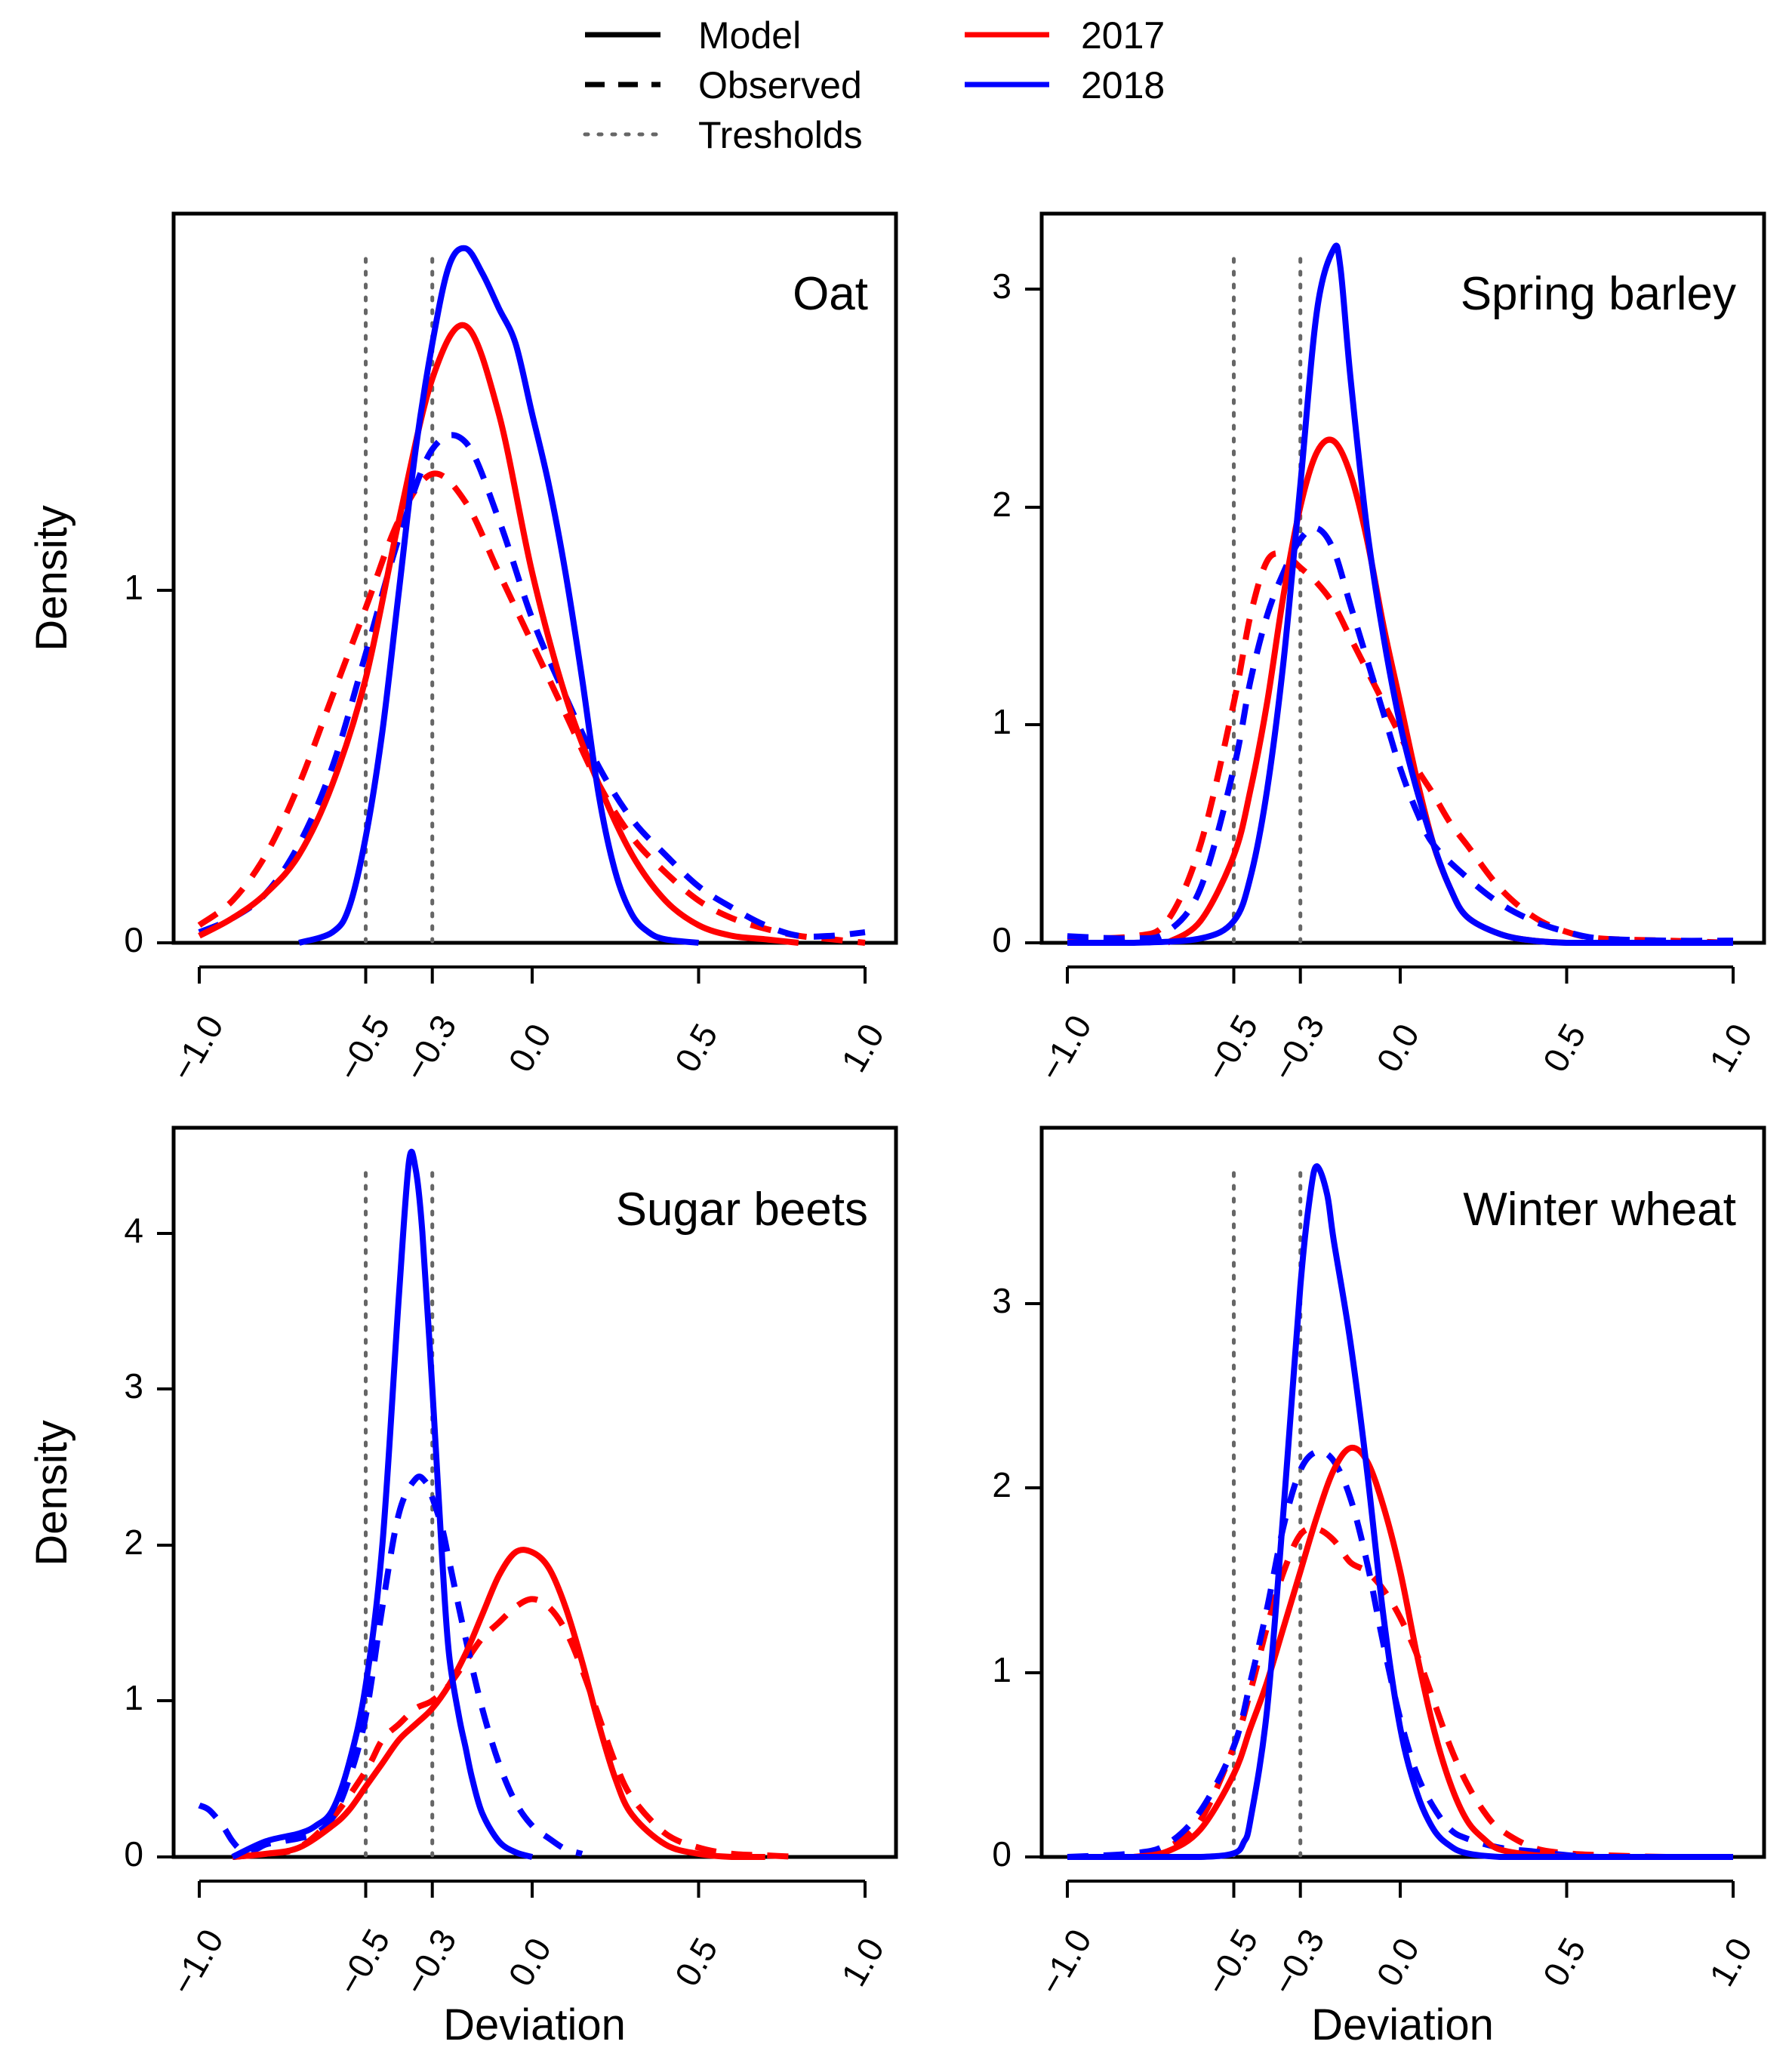 The image size is (1792, 2060). What do you see at coordinates (831, 294) in the screenshot?
I see `panel-title: Oat` at bounding box center [831, 294].